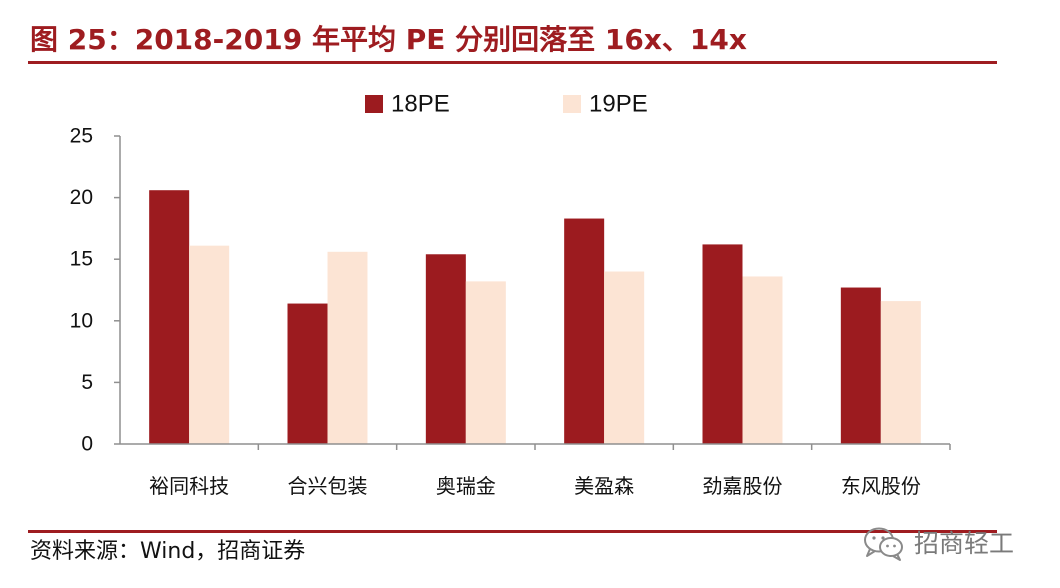 Image resolution: width=1060 pixels, height=588 pixels. What do you see at coordinates (964, 543) in the screenshot?
I see `watermark-text: 招商轻工` at bounding box center [964, 543].